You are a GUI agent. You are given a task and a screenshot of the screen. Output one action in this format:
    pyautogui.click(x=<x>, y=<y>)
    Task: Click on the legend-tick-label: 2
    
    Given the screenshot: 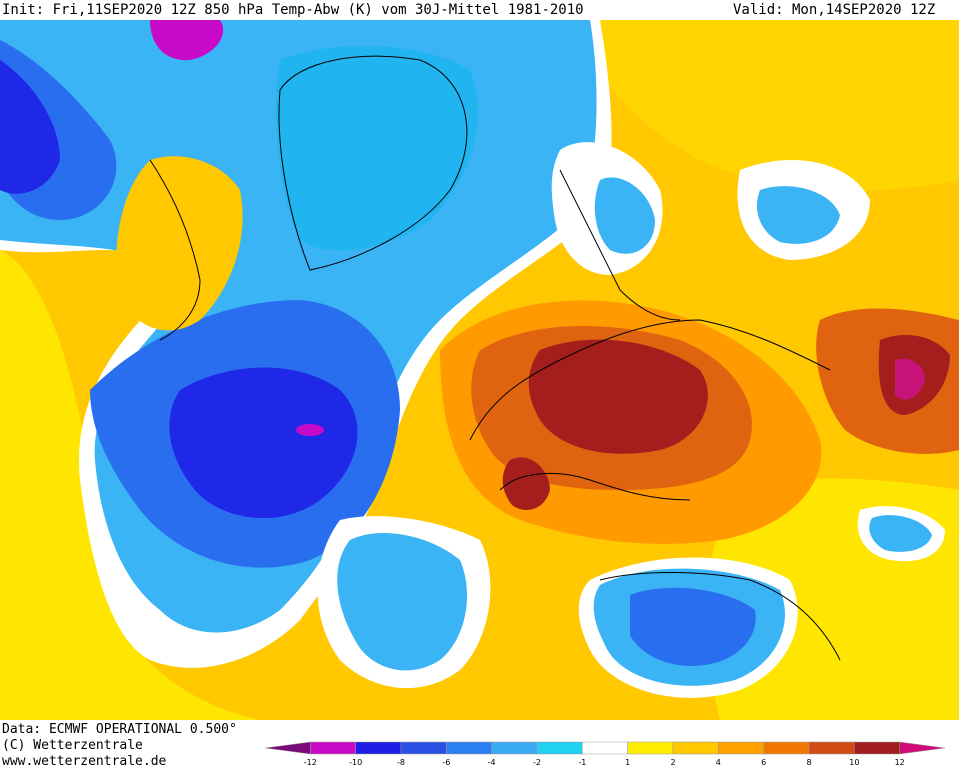 What is the action you would take?
    pyautogui.click(x=672, y=762)
    